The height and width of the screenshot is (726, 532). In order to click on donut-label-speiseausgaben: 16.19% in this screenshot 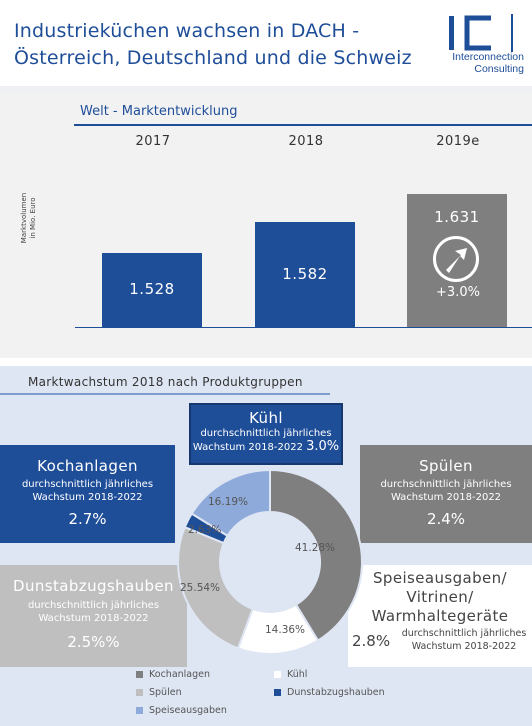, I will do `click(228, 502)`.